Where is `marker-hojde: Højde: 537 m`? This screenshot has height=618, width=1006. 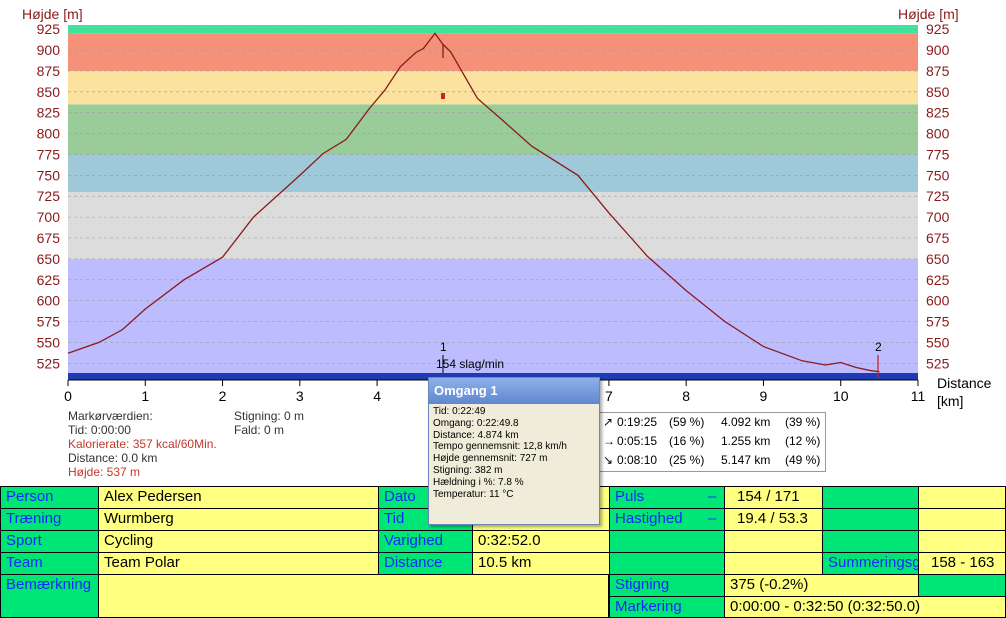
marker-hojde: Højde: 537 m is located at coordinates (104, 472).